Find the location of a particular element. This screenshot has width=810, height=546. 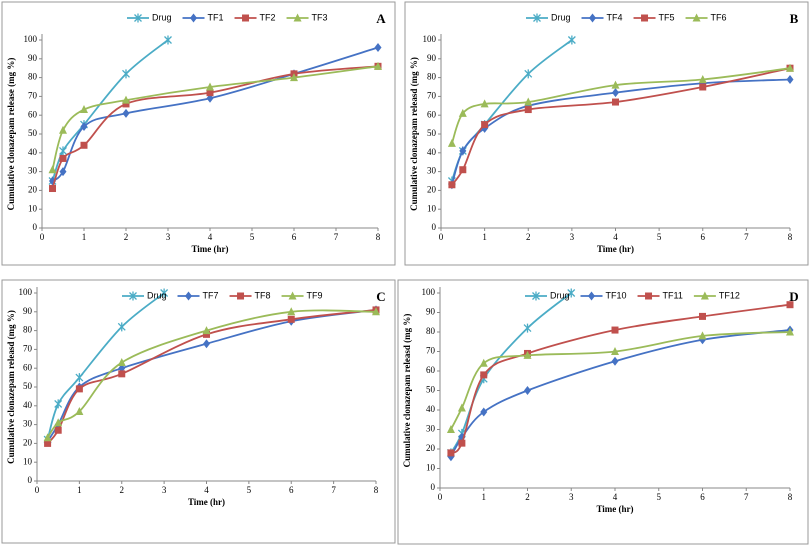

x-tick-label: 2 is located at coordinates (126, 237).